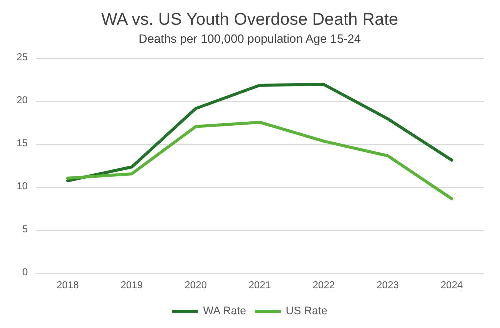 This screenshot has height=328, width=500. What do you see at coordinates (260, 286) in the screenshot?
I see `x-tick-label: 2021` at bounding box center [260, 286].